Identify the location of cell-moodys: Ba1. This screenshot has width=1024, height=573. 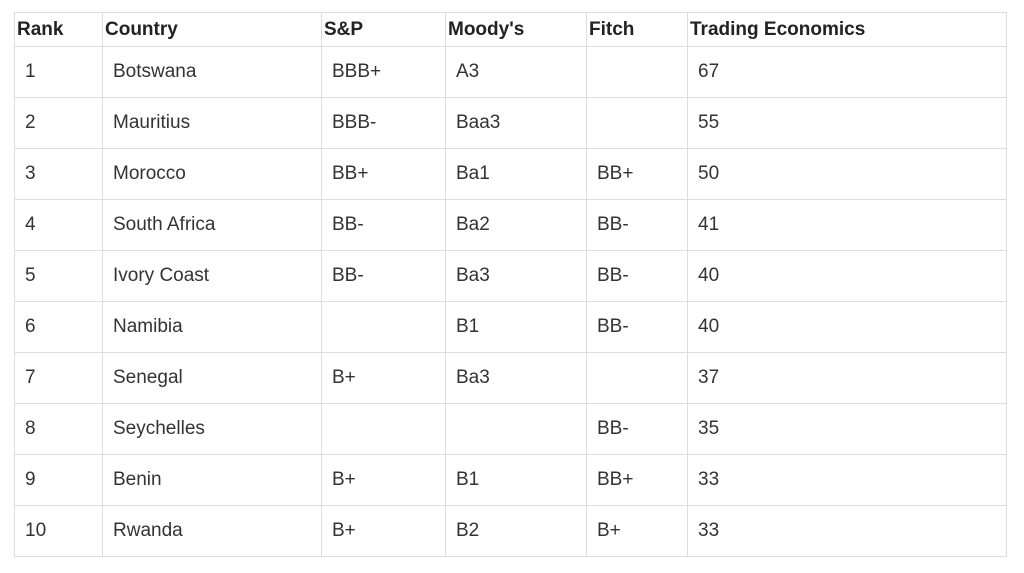
(516, 174).